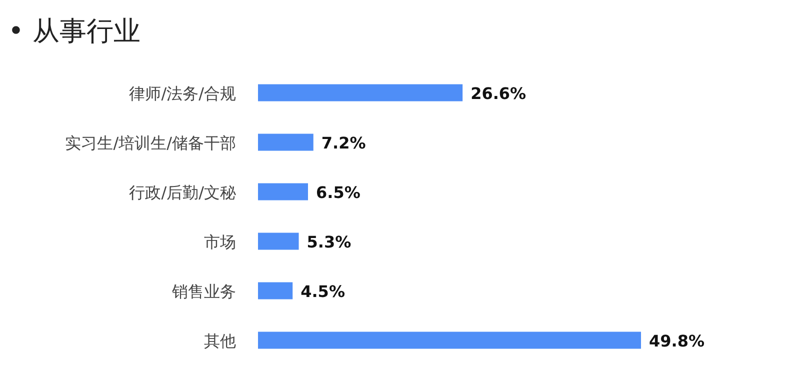 Image resolution: width=807 pixels, height=368 pixels. I want to click on title: • 从事行业, so click(74, 31).